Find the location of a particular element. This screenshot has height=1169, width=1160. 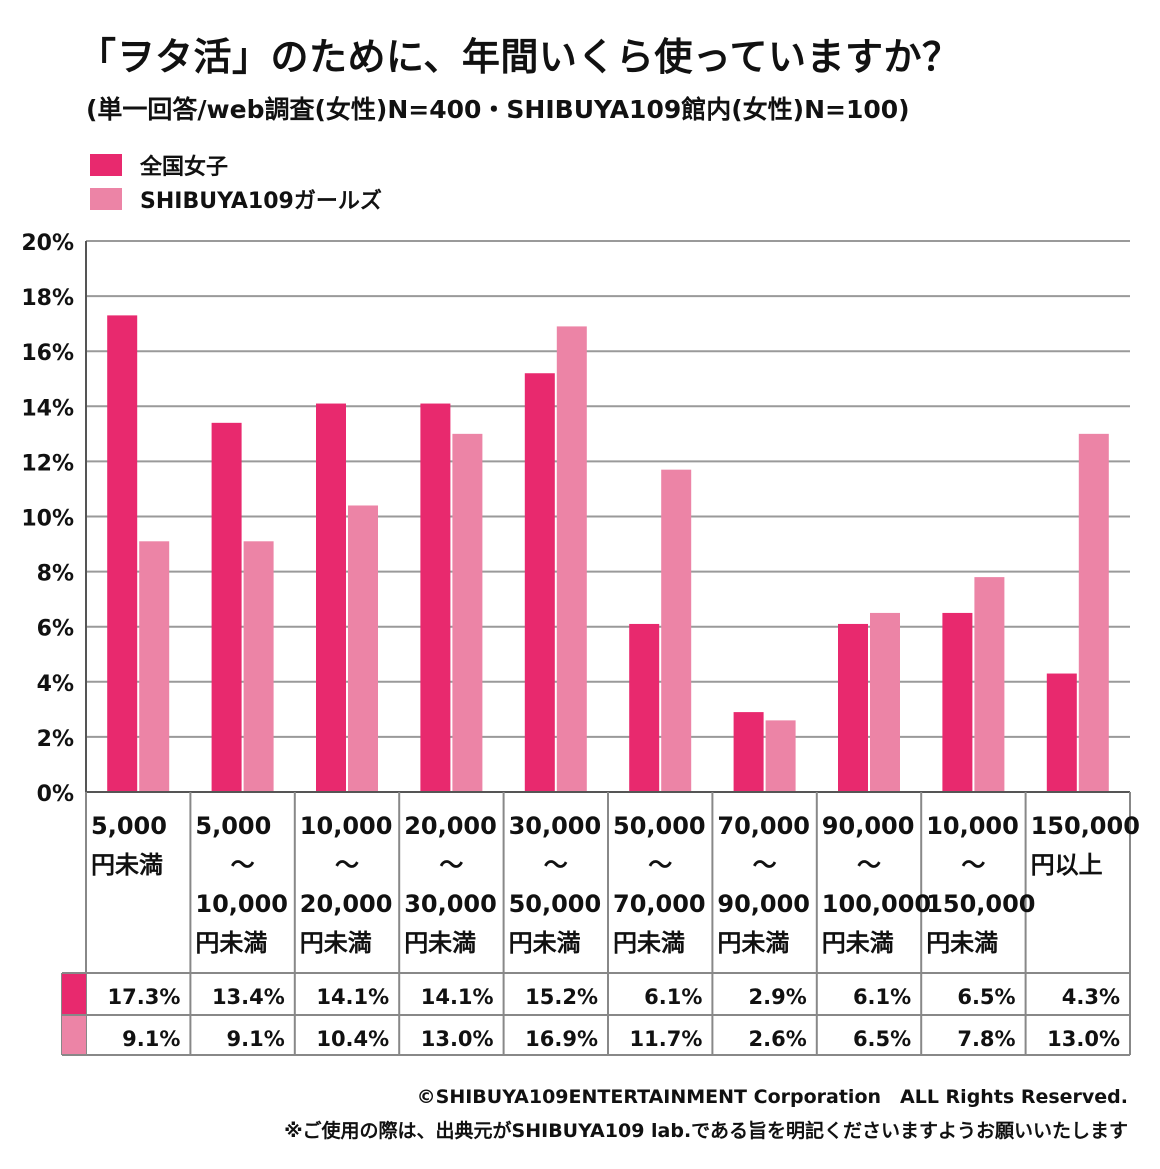

data-label-series1: 6.5% is located at coordinates (986, 997).